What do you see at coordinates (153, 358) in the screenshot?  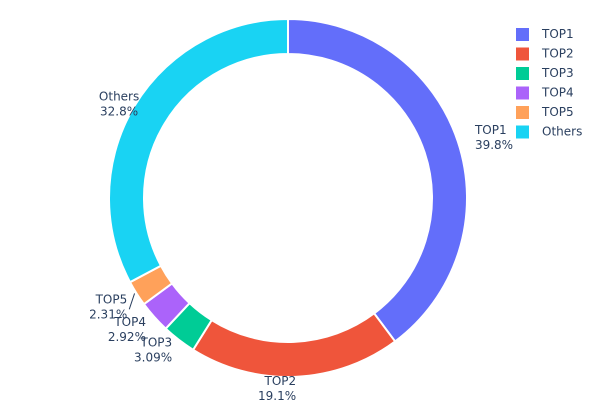 I see `slice-percent-top3: 3.09%` at bounding box center [153, 358].